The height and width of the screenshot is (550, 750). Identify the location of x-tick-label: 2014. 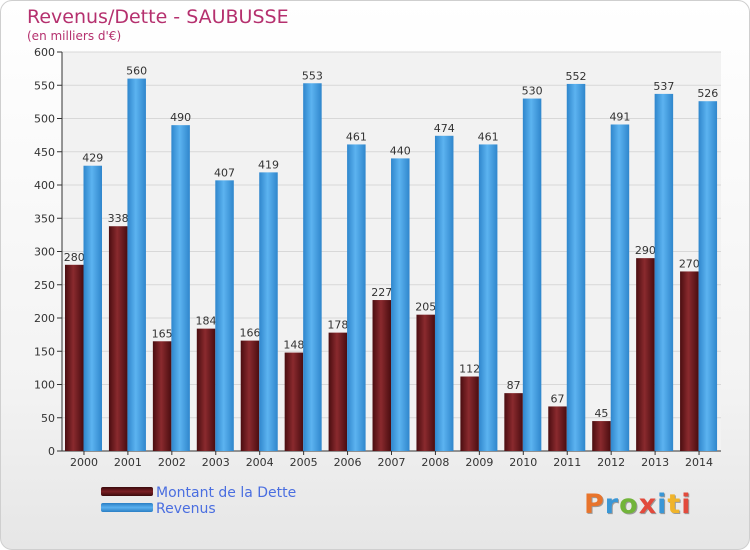
(699, 462).